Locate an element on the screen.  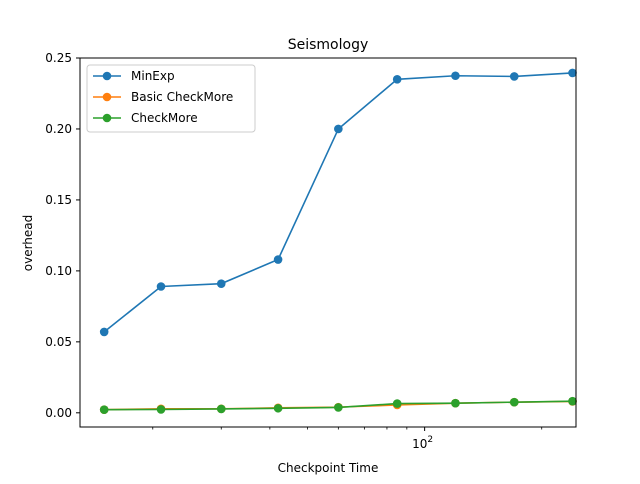
legend-label: Basic CheckMore is located at coordinates (182, 97).